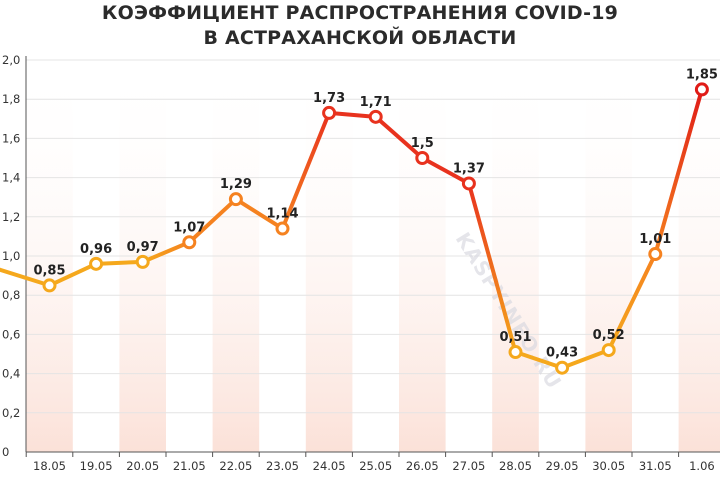 The image size is (720, 480). Describe the element at coordinates (11, 413) in the screenshot. I see `y-tick-label: 0,2` at that location.